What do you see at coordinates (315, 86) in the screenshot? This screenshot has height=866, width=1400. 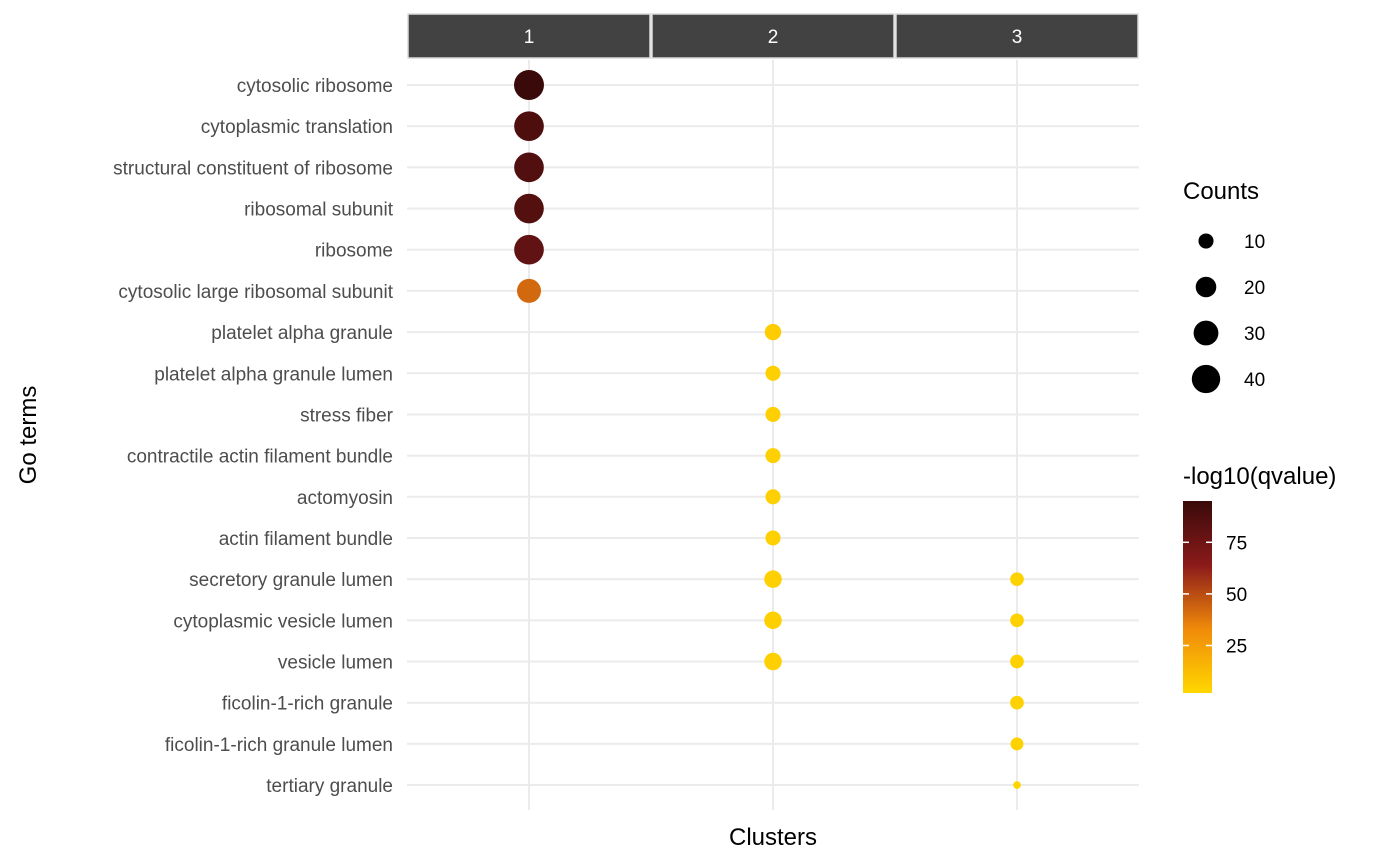 I see `y-tick-label: cytosolic ribosome` at bounding box center [315, 86].